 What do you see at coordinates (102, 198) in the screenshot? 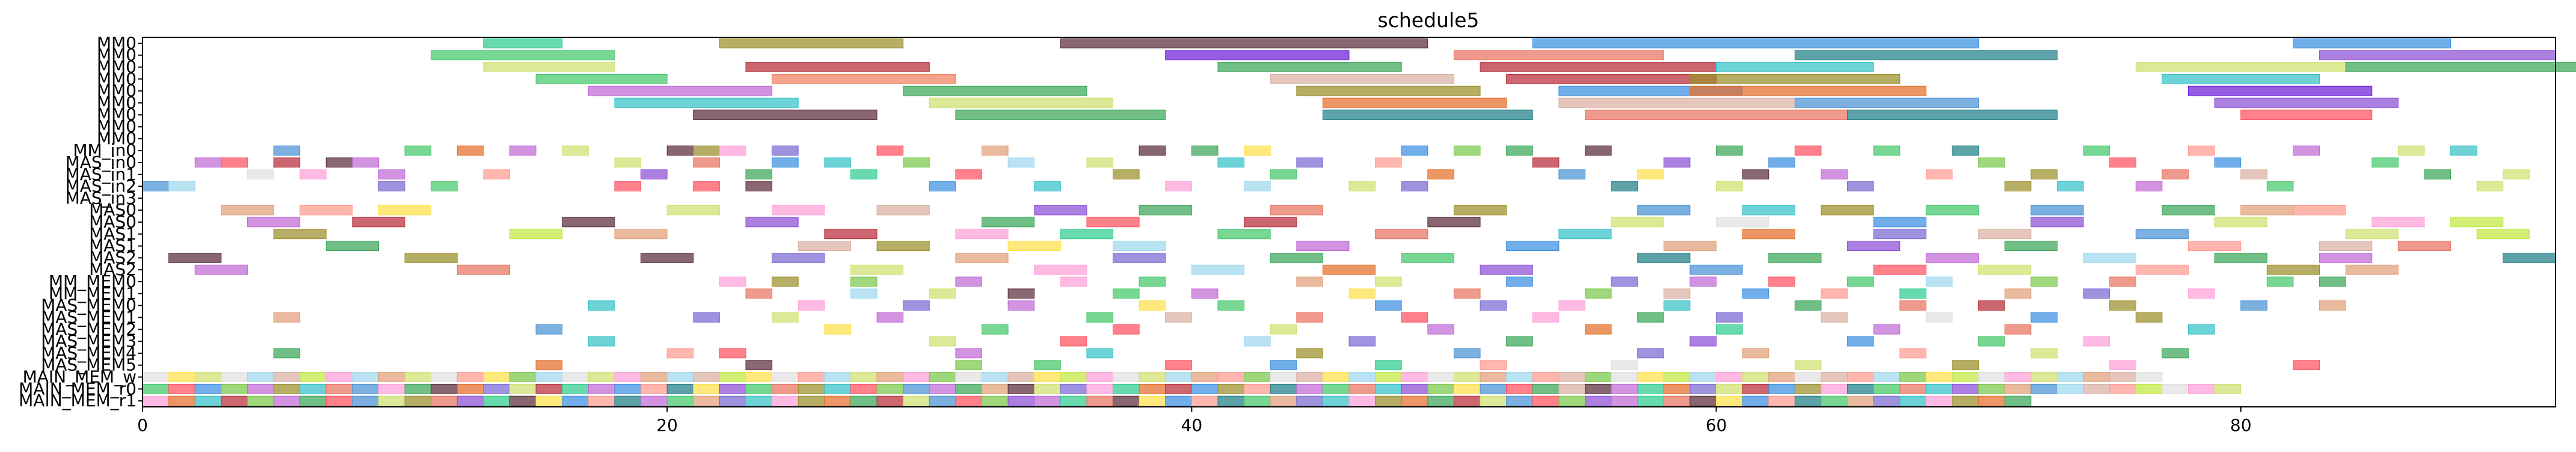
I see `y-tick-label: MAS_in3` at bounding box center [102, 198].